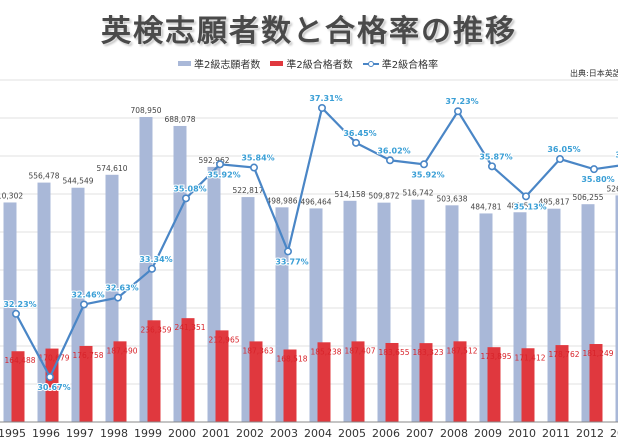 The height and width of the screenshot is (440, 618). I want to click on label-applicants-1995: 10,302, so click(11, 195).